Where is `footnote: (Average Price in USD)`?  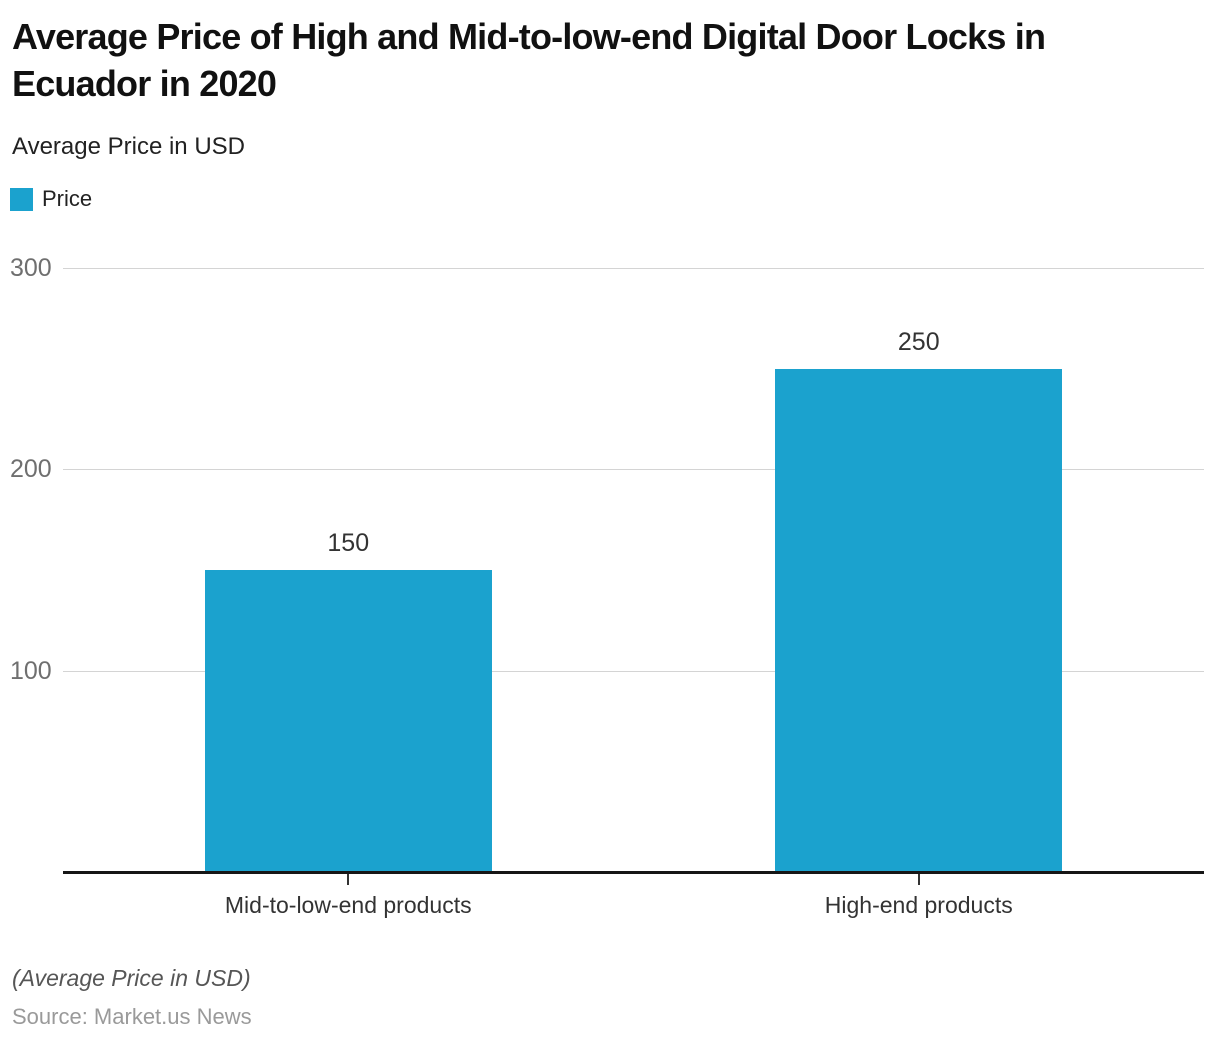
footnote: (Average Price in USD) is located at coordinates (131, 978).